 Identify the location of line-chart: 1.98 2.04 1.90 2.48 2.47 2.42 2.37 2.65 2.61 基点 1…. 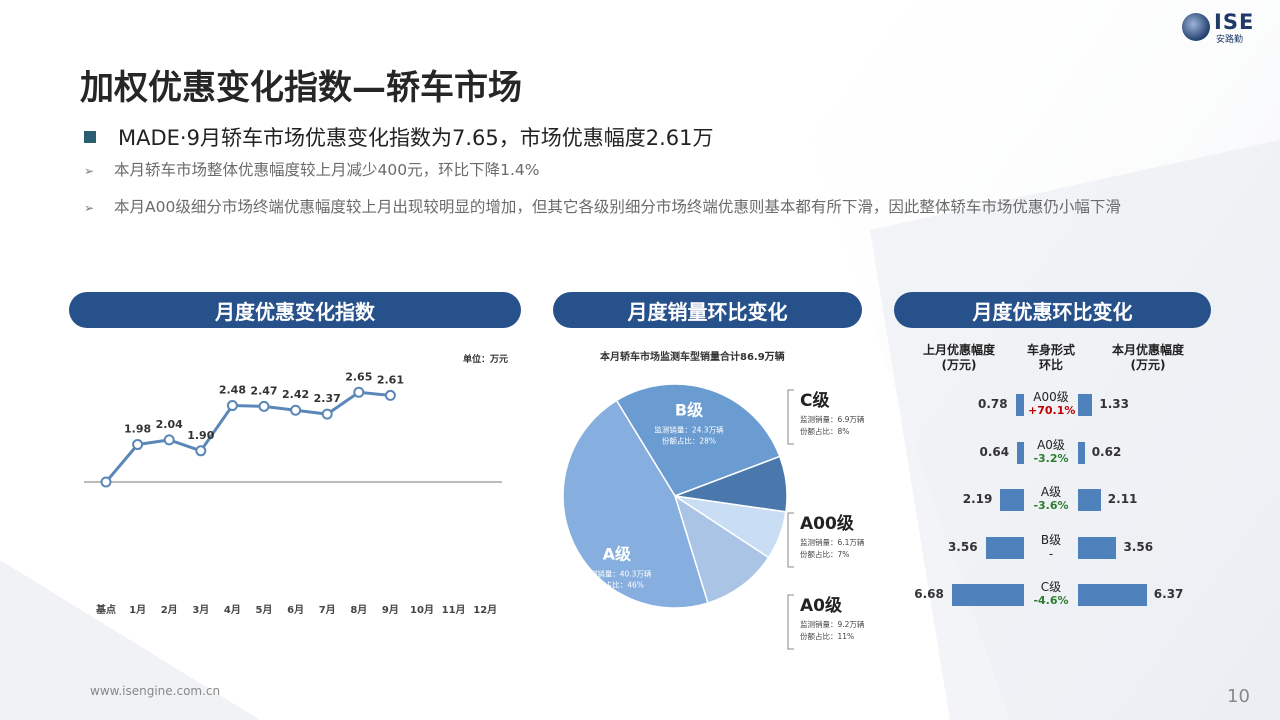
(293, 493).